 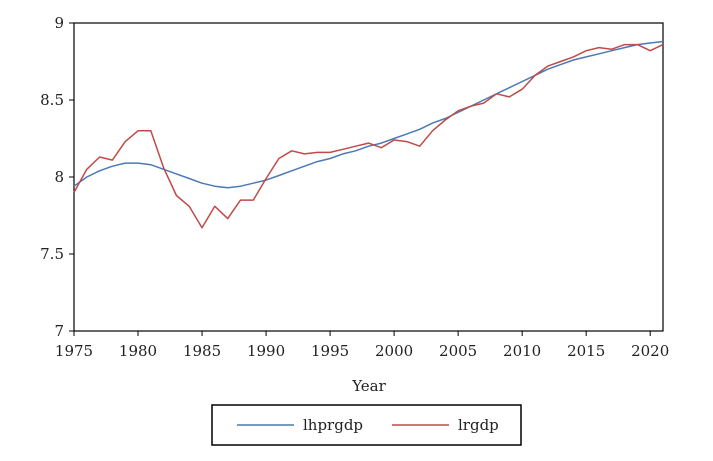 I want to click on x-tick-label: 2000, so click(x=394, y=351).